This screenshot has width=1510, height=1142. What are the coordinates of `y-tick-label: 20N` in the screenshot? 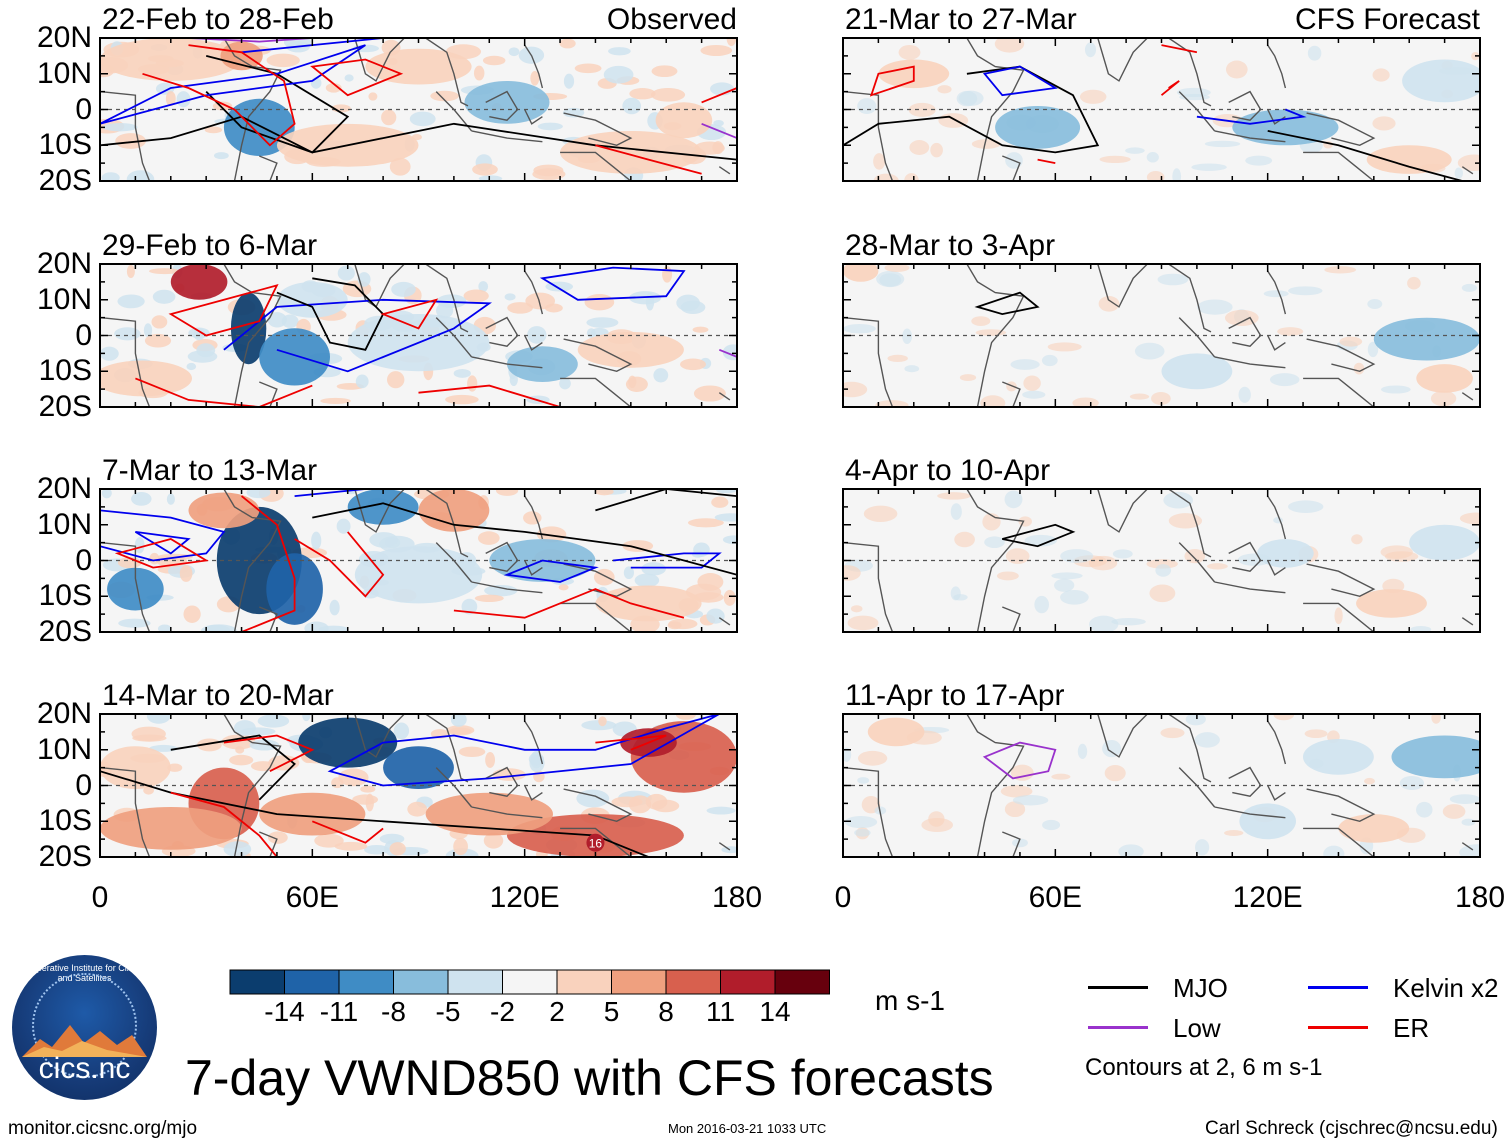 It's located at (64, 263).